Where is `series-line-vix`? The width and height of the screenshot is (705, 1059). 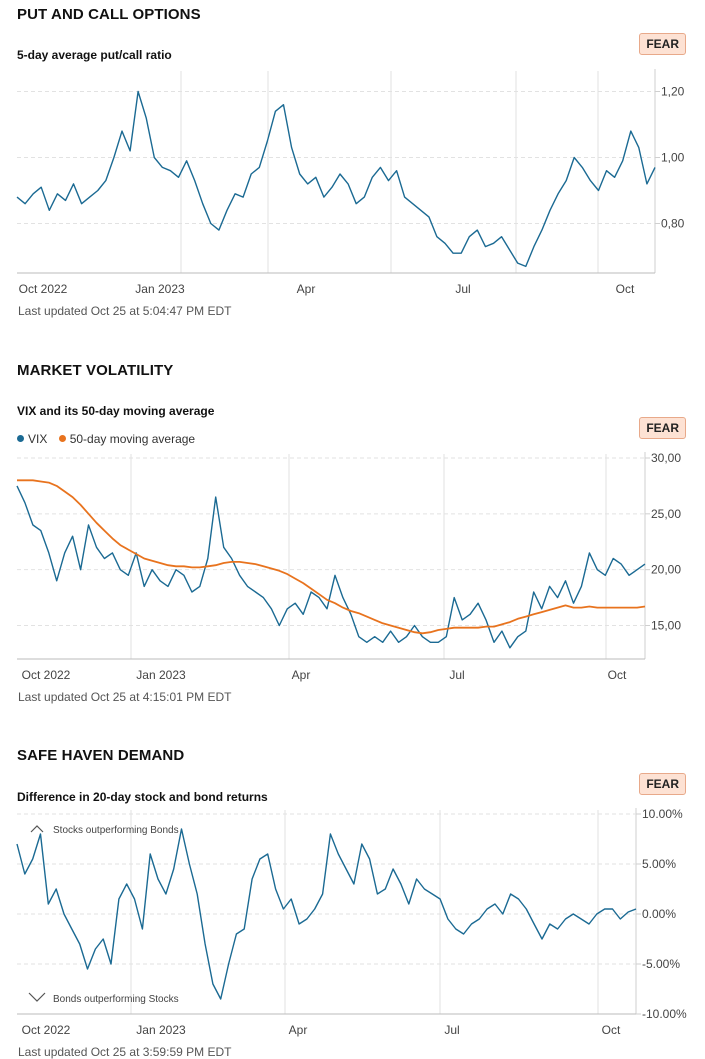
series-line-vix is located at coordinates (331, 567).